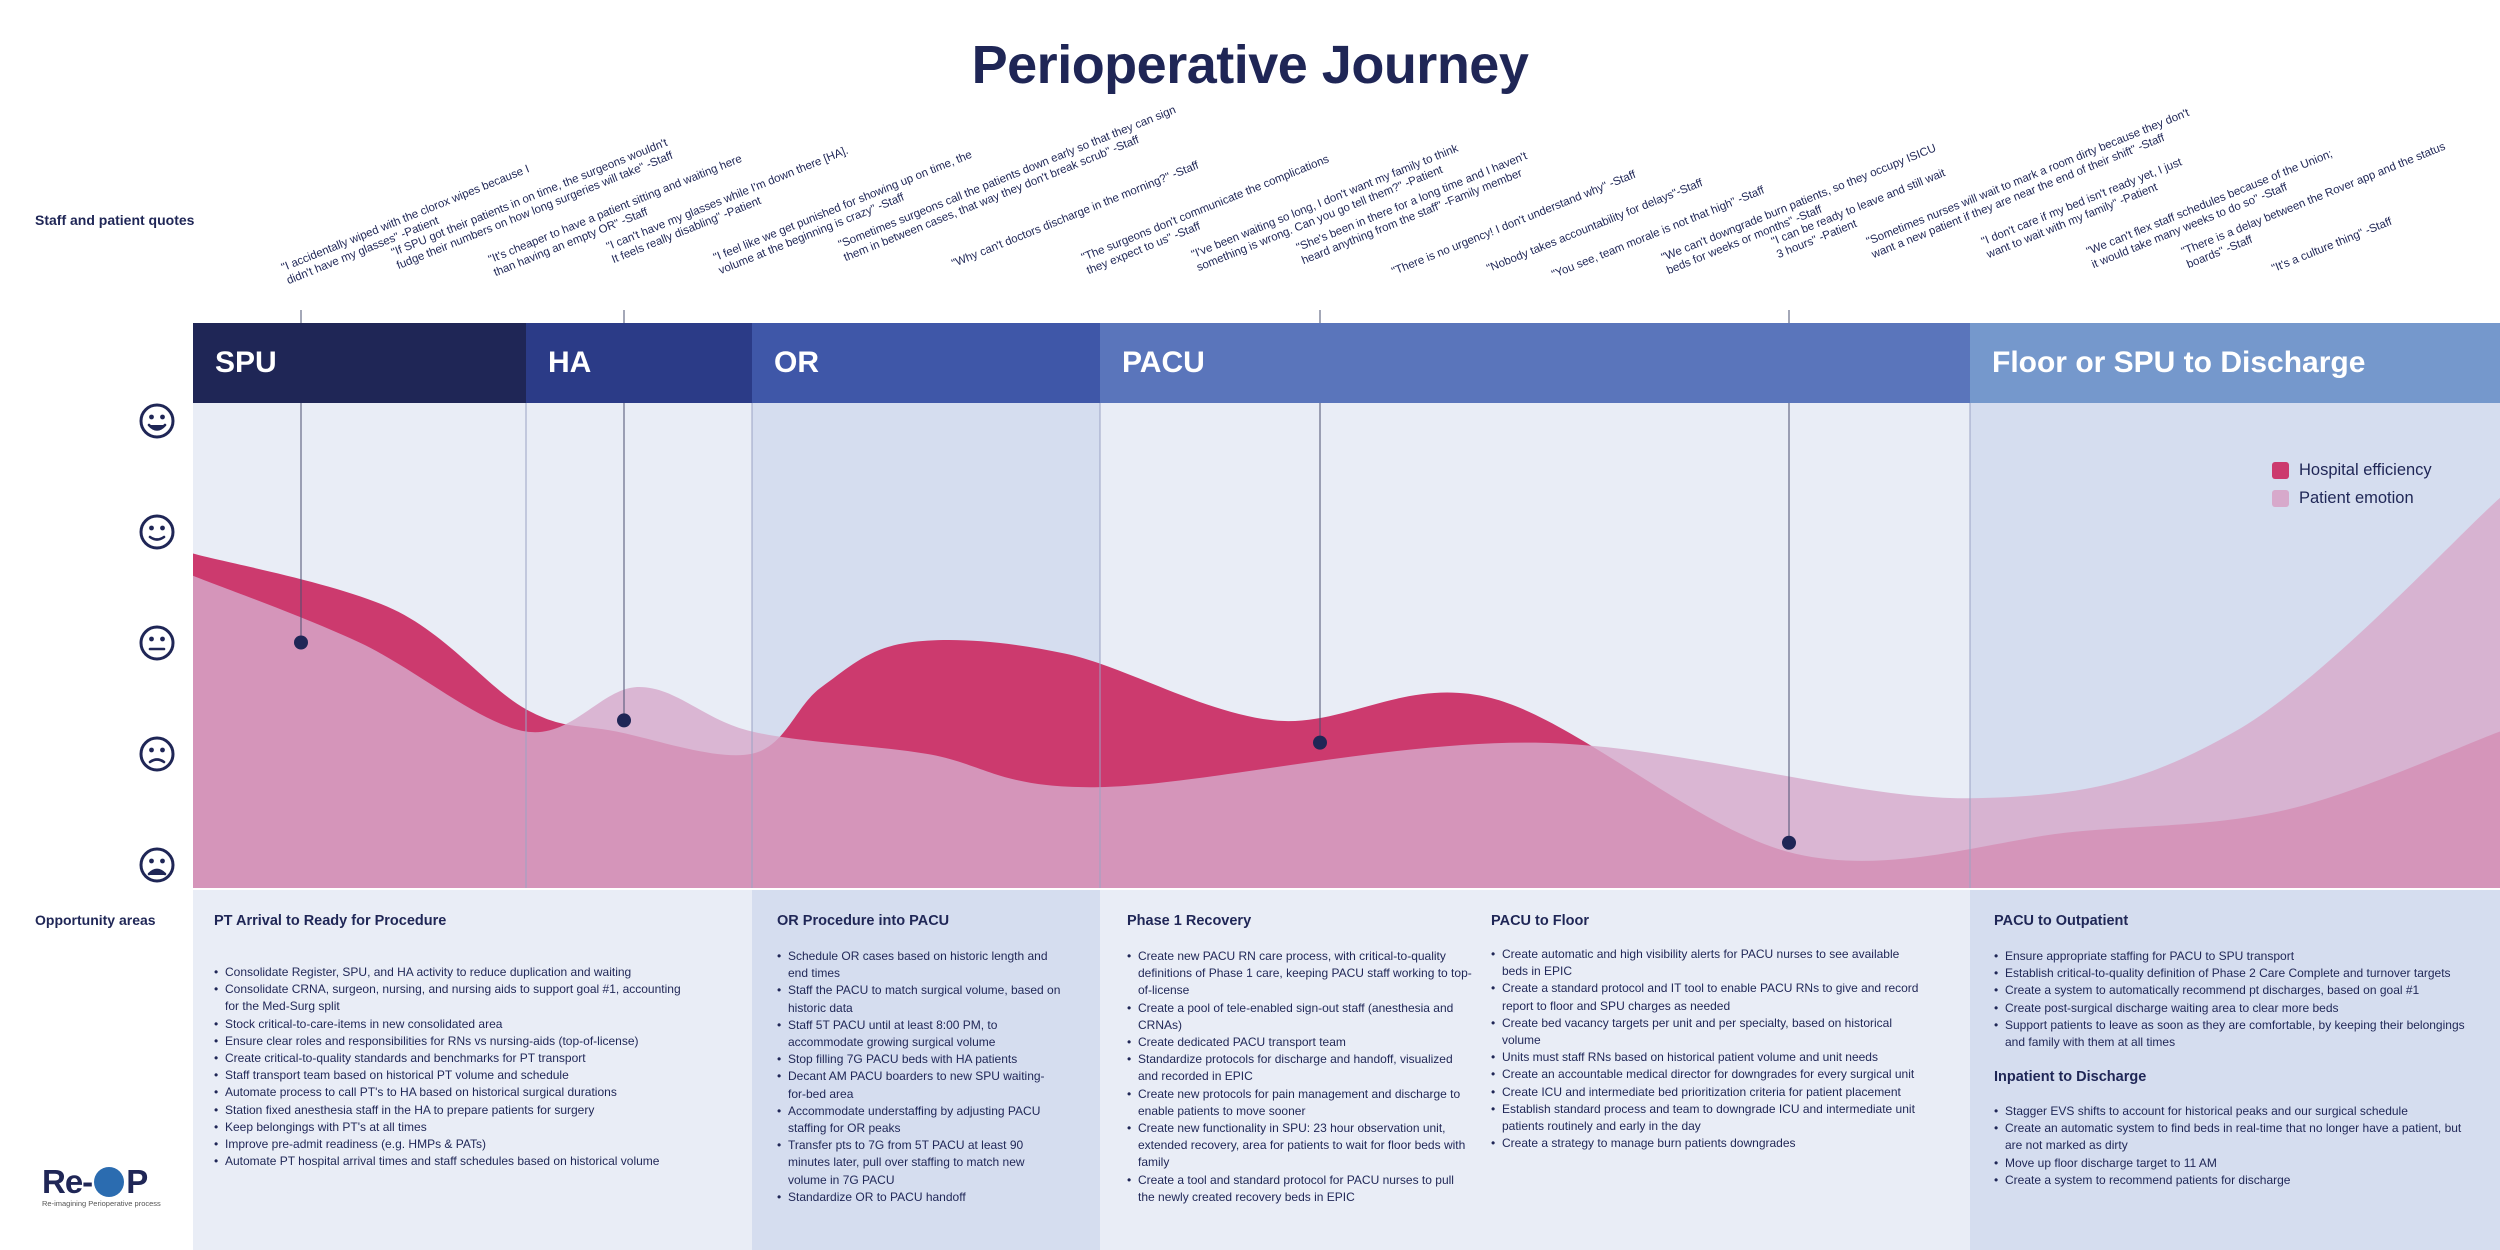 The height and width of the screenshot is (1250, 2500). Describe the element at coordinates (95, 920) in the screenshot. I see `opportunities-label: Opportunity areas` at that location.